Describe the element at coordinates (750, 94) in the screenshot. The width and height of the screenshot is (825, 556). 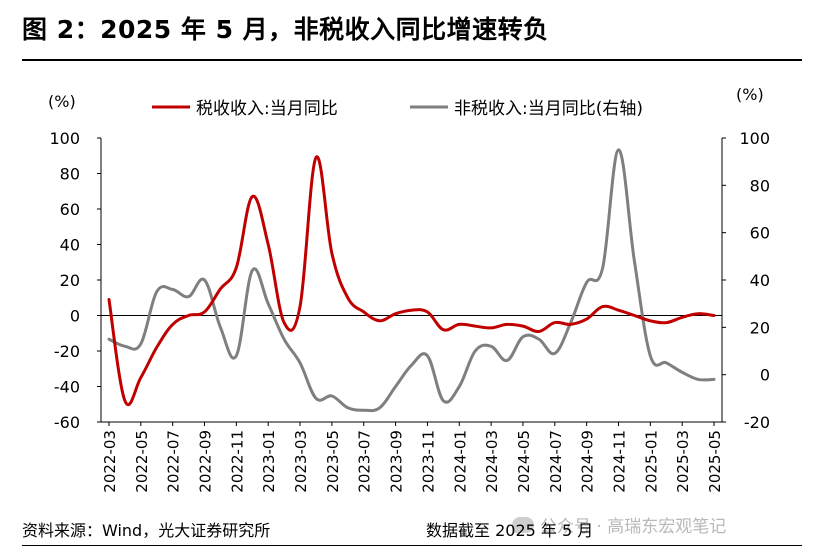
I see `right-axis-unit: (%)` at that location.